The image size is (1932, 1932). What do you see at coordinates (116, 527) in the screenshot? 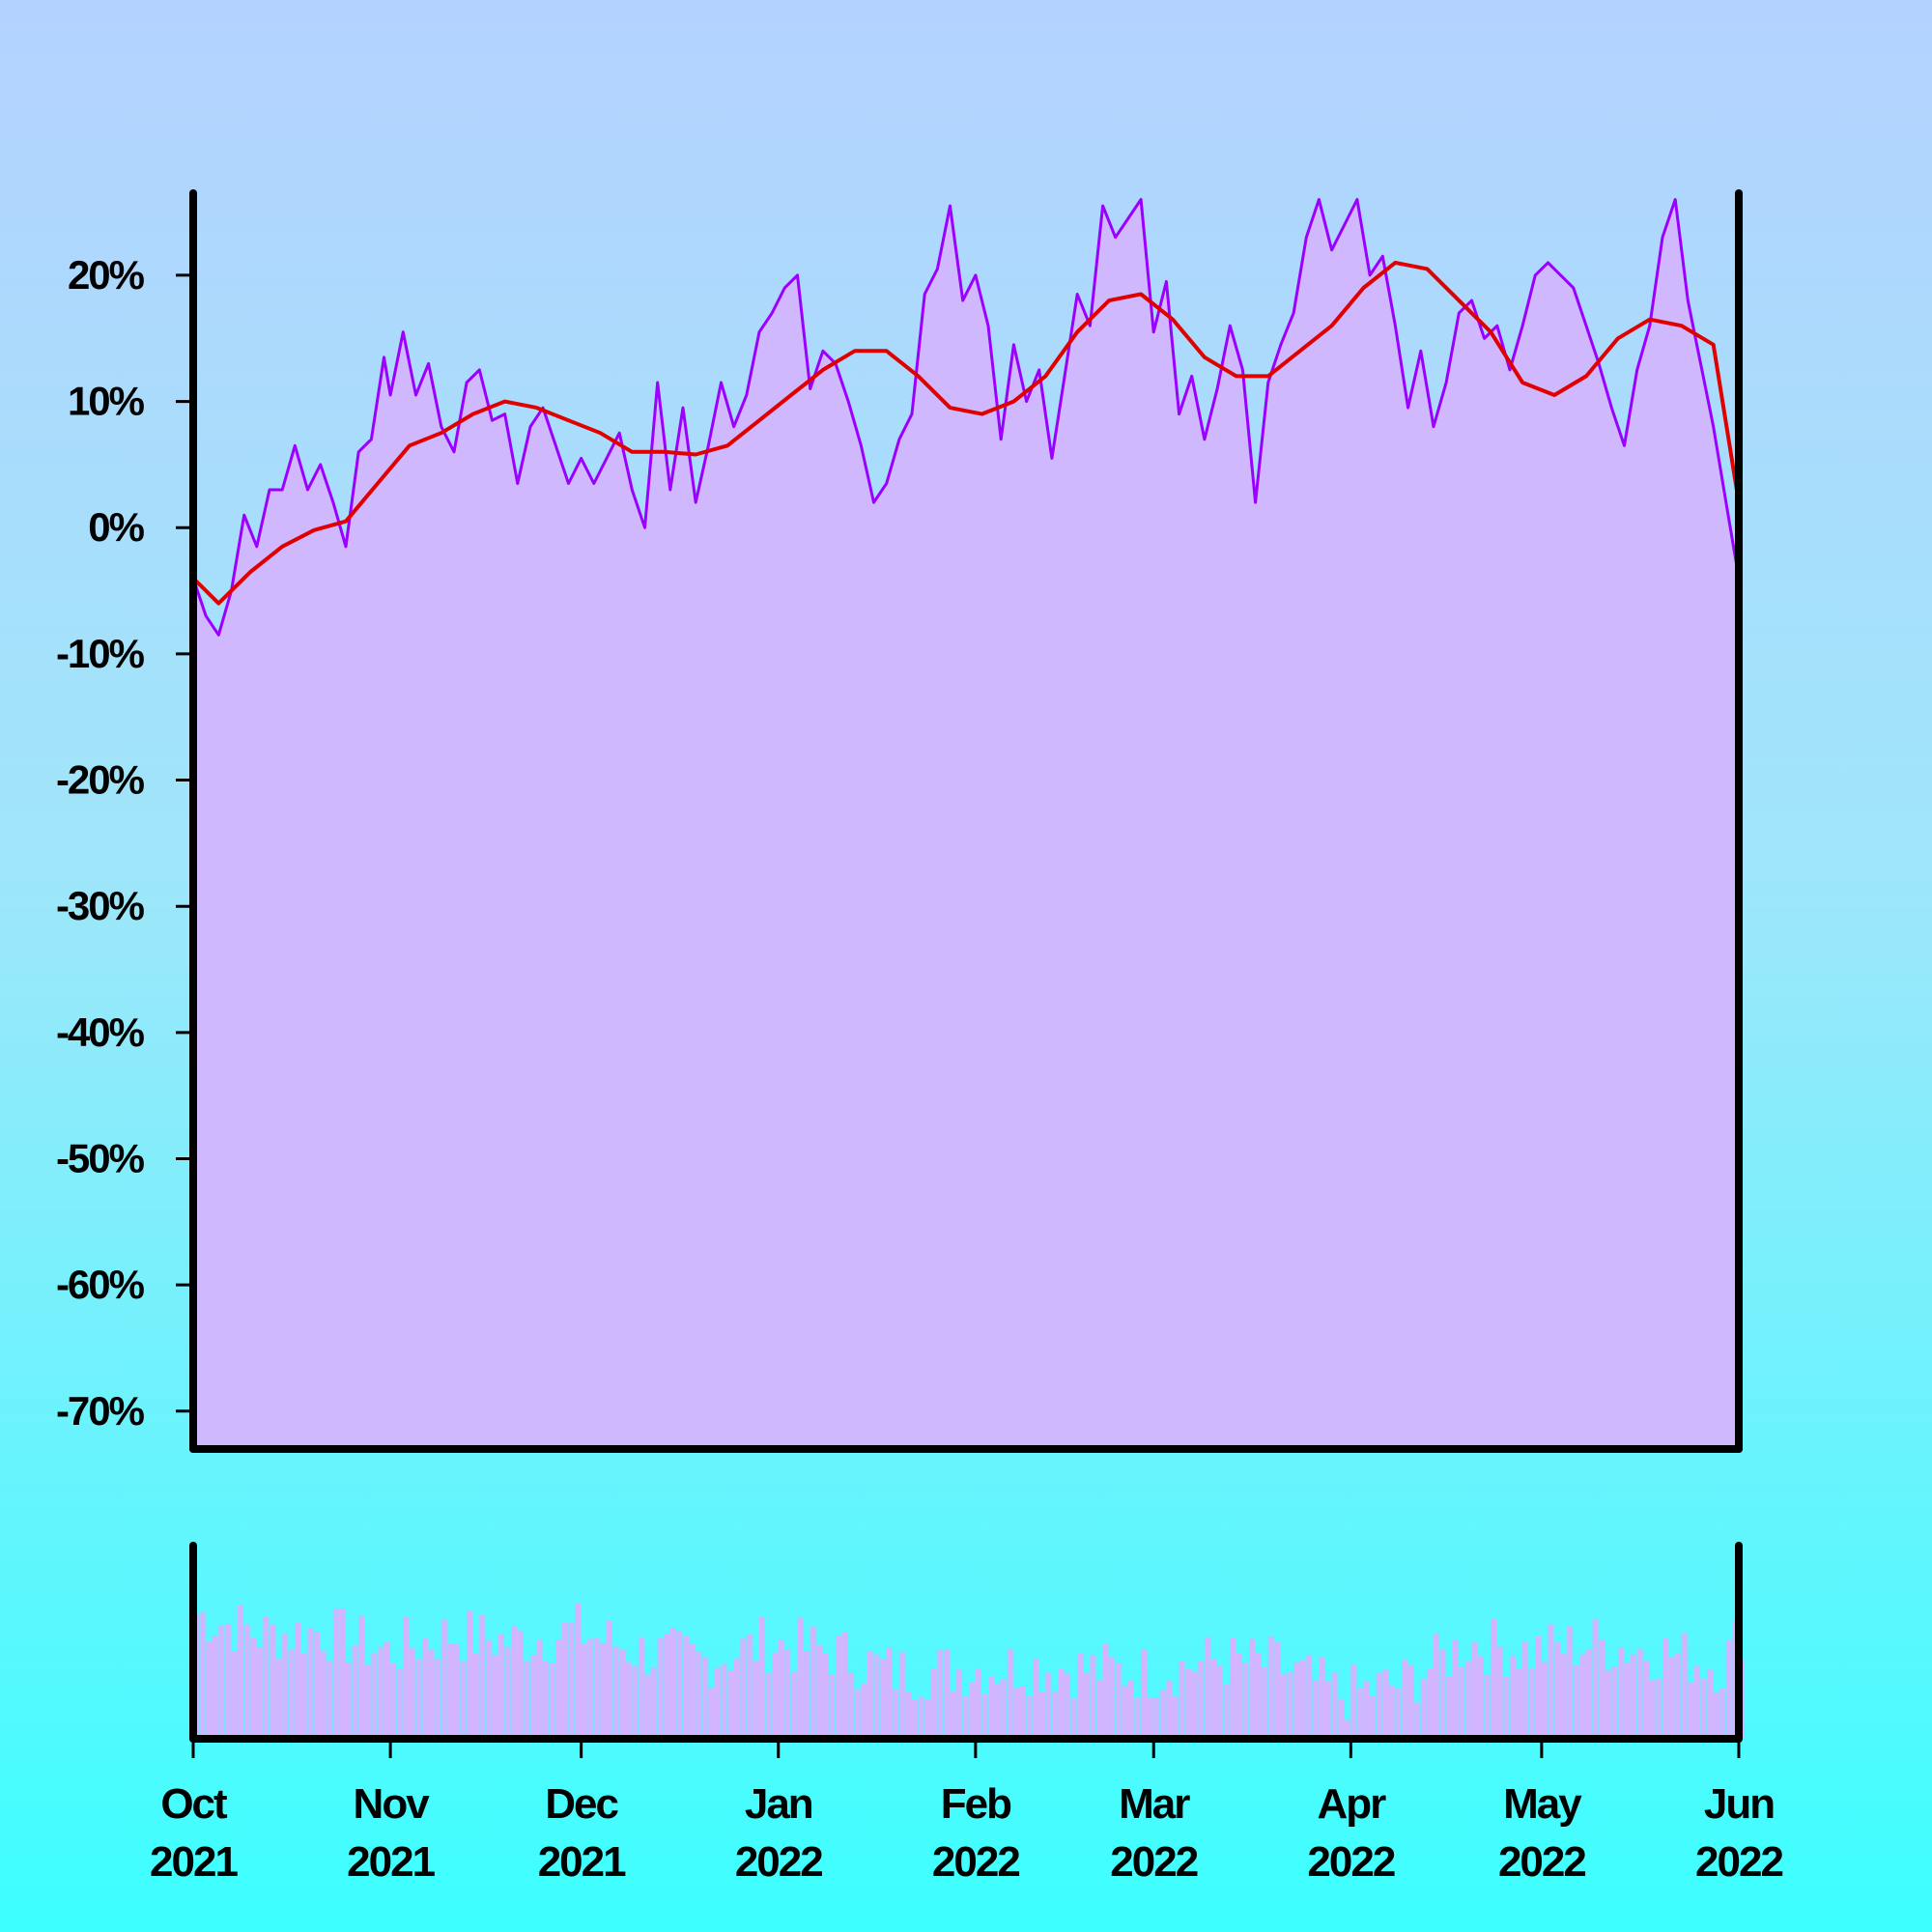
I see `y-tick-label: 0%` at bounding box center [116, 527].